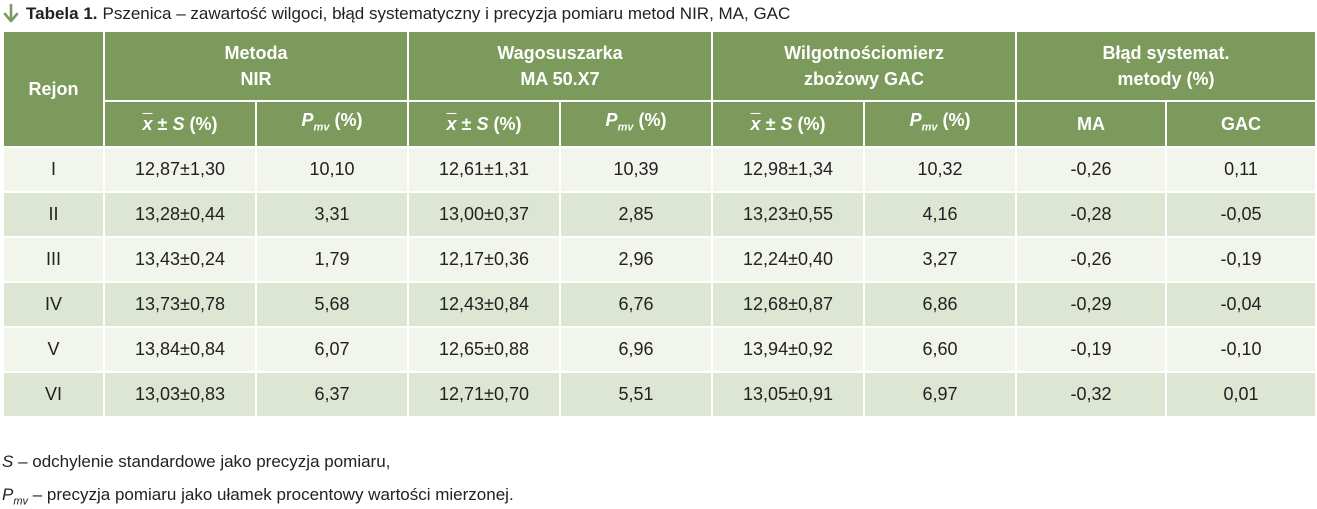  I want to click on cell-nir-pmv: 5,68, so click(332, 304).